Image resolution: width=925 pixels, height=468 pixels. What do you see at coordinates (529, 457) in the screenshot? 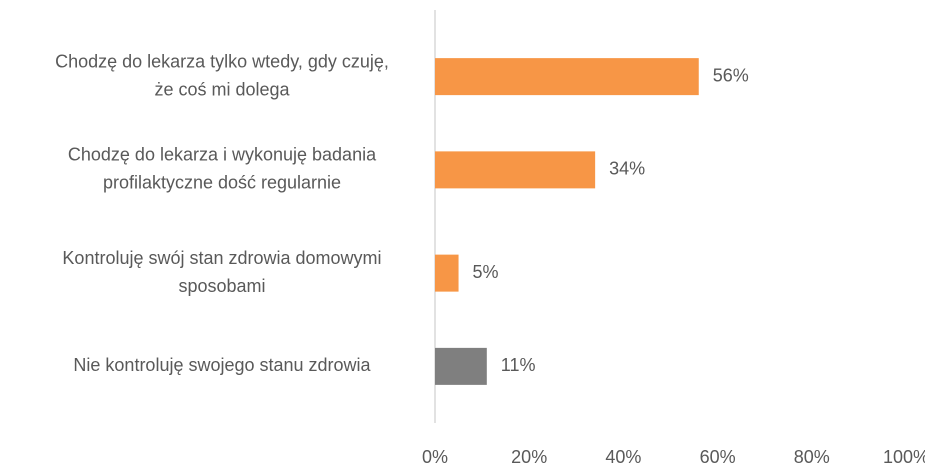
I see `x-tick-label: 20%` at bounding box center [529, 457].